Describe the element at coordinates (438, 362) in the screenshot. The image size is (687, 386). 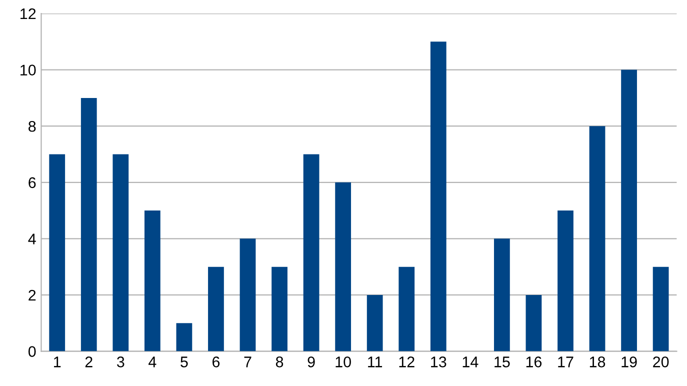
I see `x-tick-label: 13` at that location.